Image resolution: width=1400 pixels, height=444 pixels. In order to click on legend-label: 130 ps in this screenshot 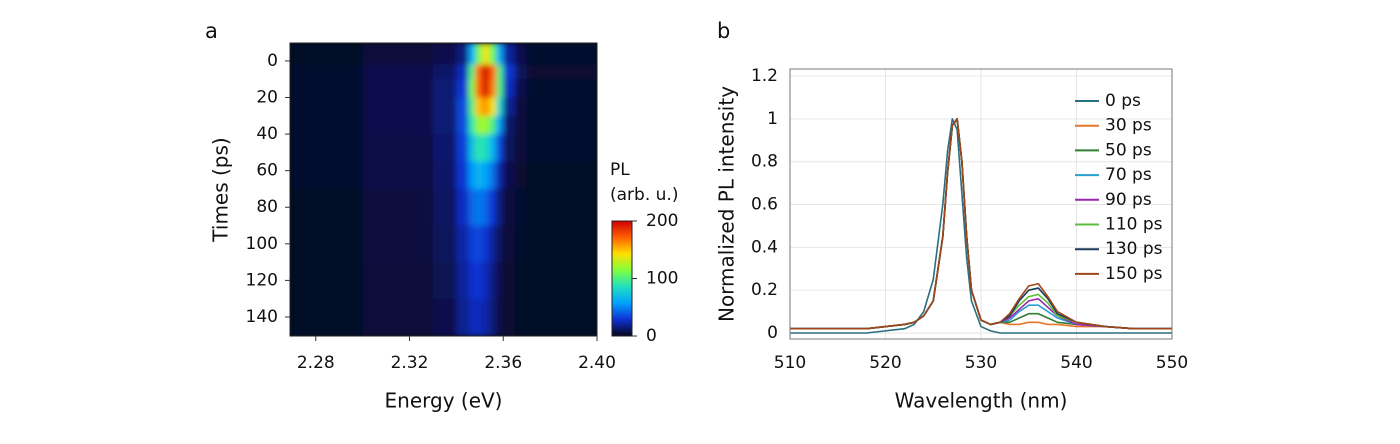, I will do `click(1134, 249)`.